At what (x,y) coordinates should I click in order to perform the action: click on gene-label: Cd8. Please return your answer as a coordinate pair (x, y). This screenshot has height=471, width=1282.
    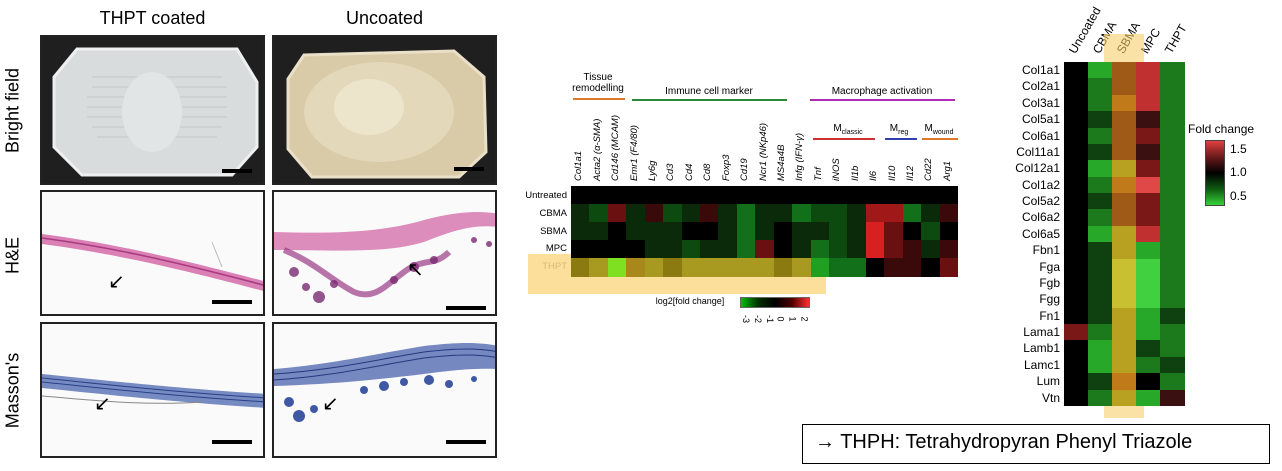
    Looking at the image, I should click on (708, 172).